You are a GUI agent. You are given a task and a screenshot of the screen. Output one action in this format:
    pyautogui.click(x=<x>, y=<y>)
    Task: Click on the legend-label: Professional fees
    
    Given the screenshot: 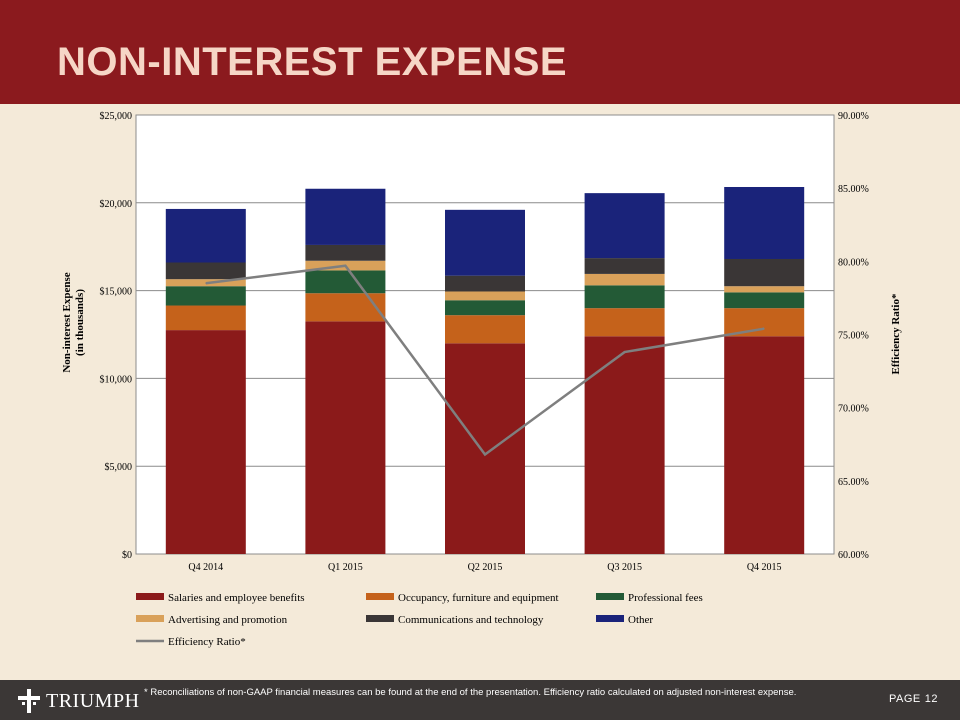 What is the action you would take?
    pyautogui.click(x=665, y=598)
    